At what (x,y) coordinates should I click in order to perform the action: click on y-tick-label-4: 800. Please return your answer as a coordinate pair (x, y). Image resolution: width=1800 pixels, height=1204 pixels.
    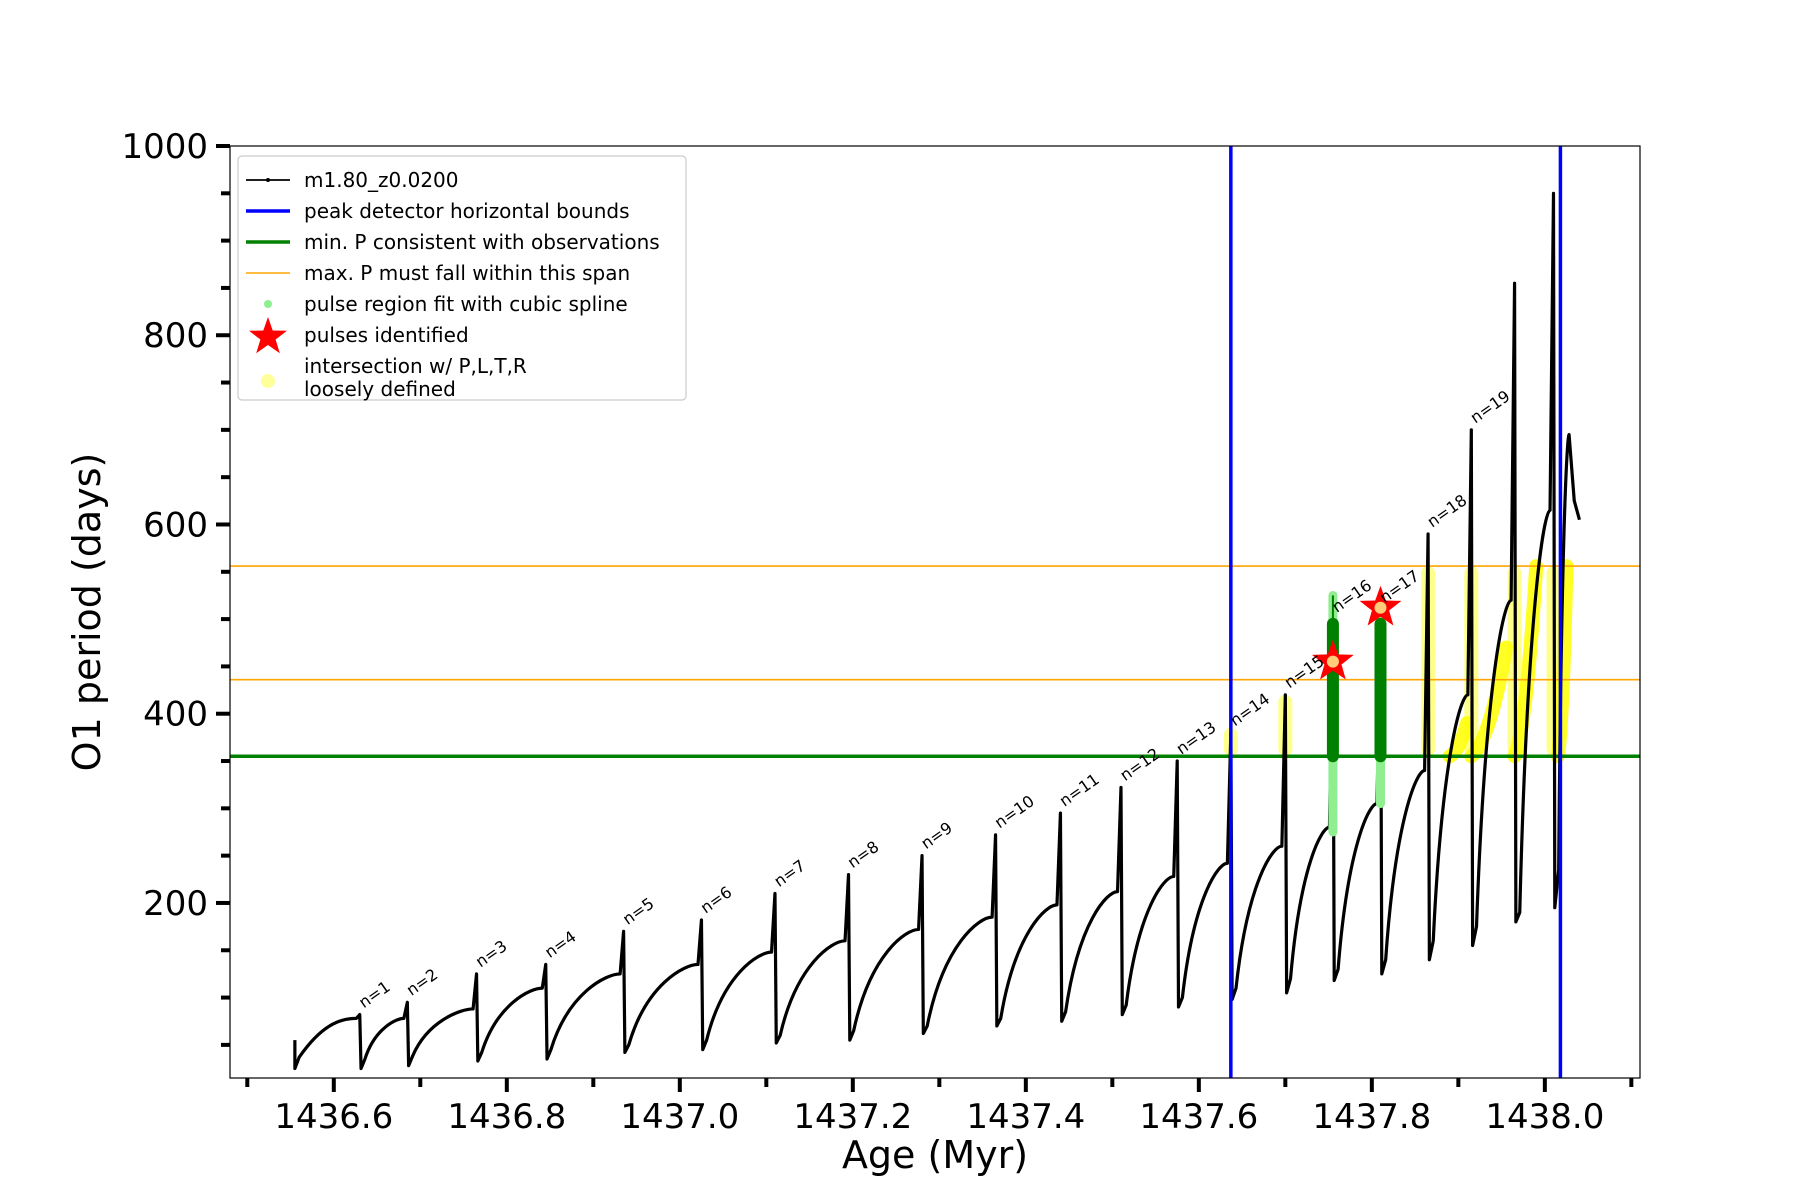
    Looking at the image, I should click on (175, 336).